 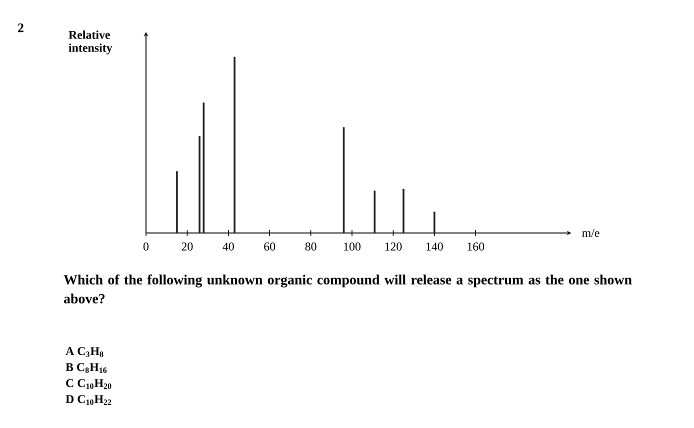 What do you see at coordinates (89, 400) in the screenshot?
I see `text: D C$_{10}$H$_{22}$` at bounding box center [89, 400].